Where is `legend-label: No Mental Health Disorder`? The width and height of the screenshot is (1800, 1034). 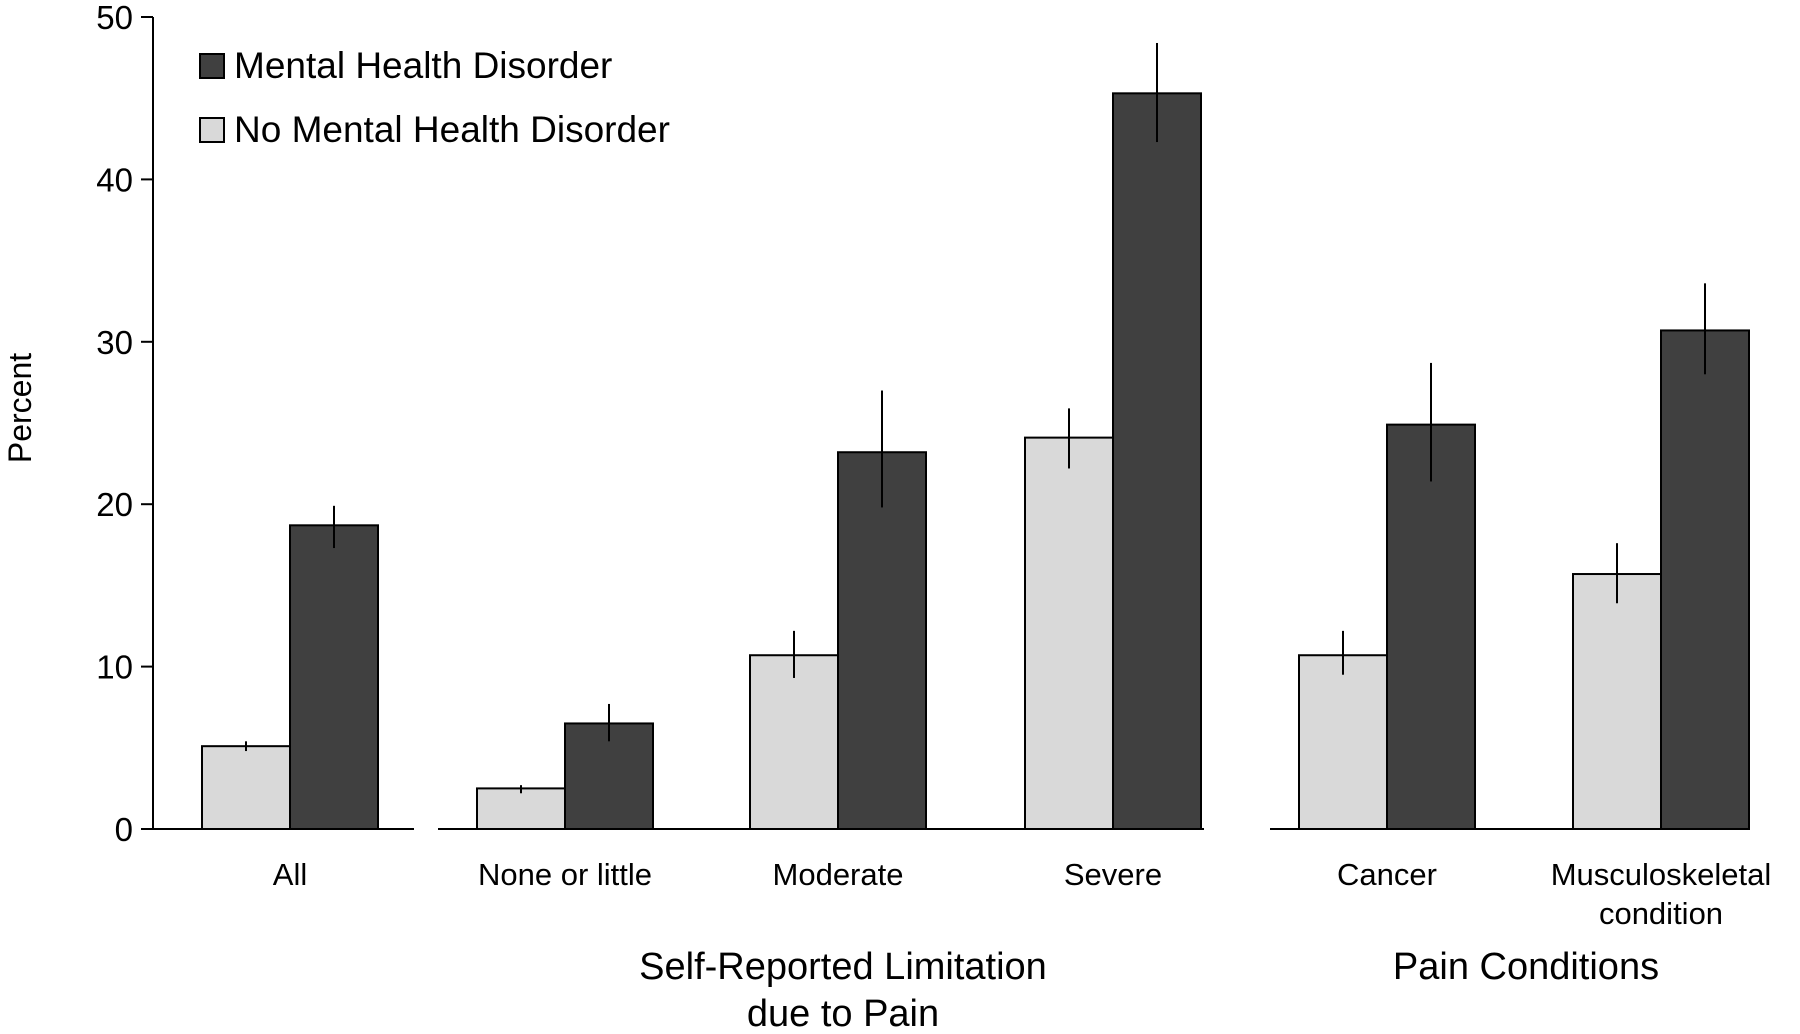
legend-label: No Mental Health Disorder is located at coordinates (452, 129).